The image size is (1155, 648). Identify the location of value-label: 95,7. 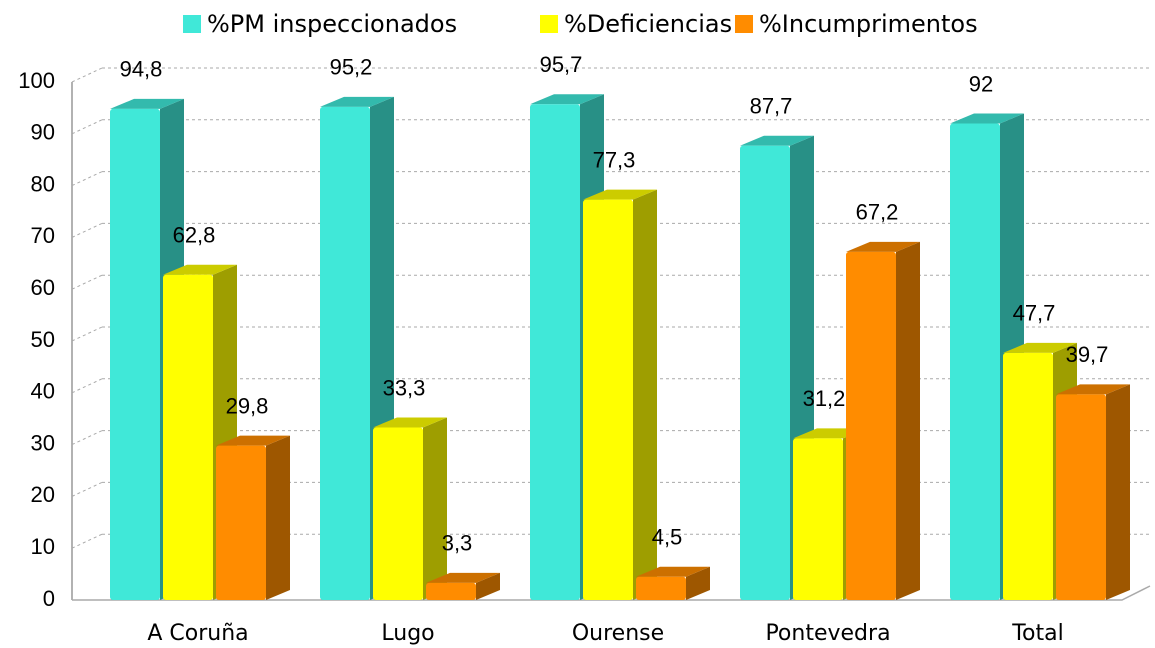
(561, 64).